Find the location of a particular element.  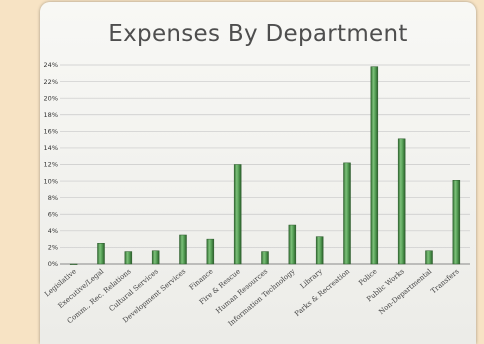

y-tick-label: 18% is located at coordinates (51, 115).